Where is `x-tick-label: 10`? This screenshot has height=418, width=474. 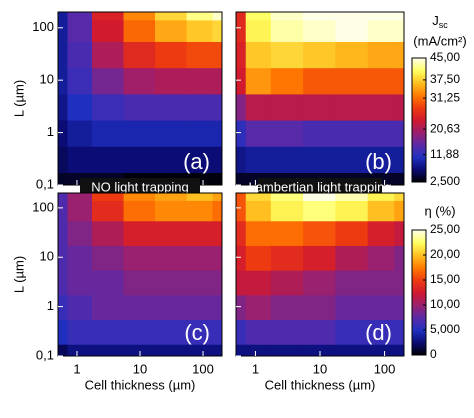
x-tick-label: 10 is located at coordinates (140, 368).